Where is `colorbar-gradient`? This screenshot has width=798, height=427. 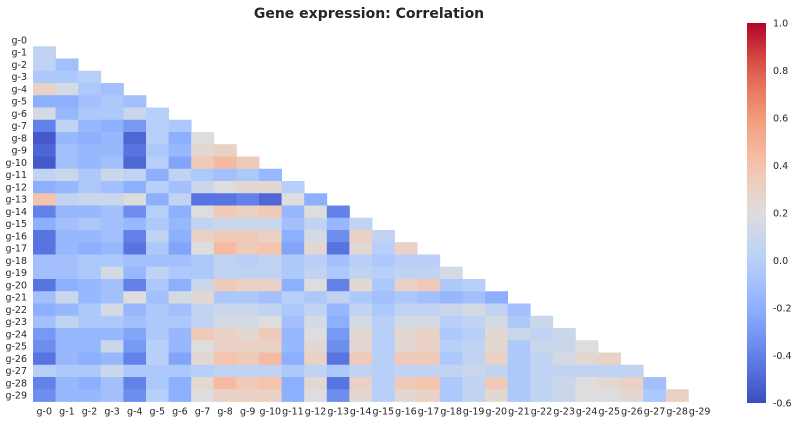
colorbar-gradient is located at coordinates (756, 213).